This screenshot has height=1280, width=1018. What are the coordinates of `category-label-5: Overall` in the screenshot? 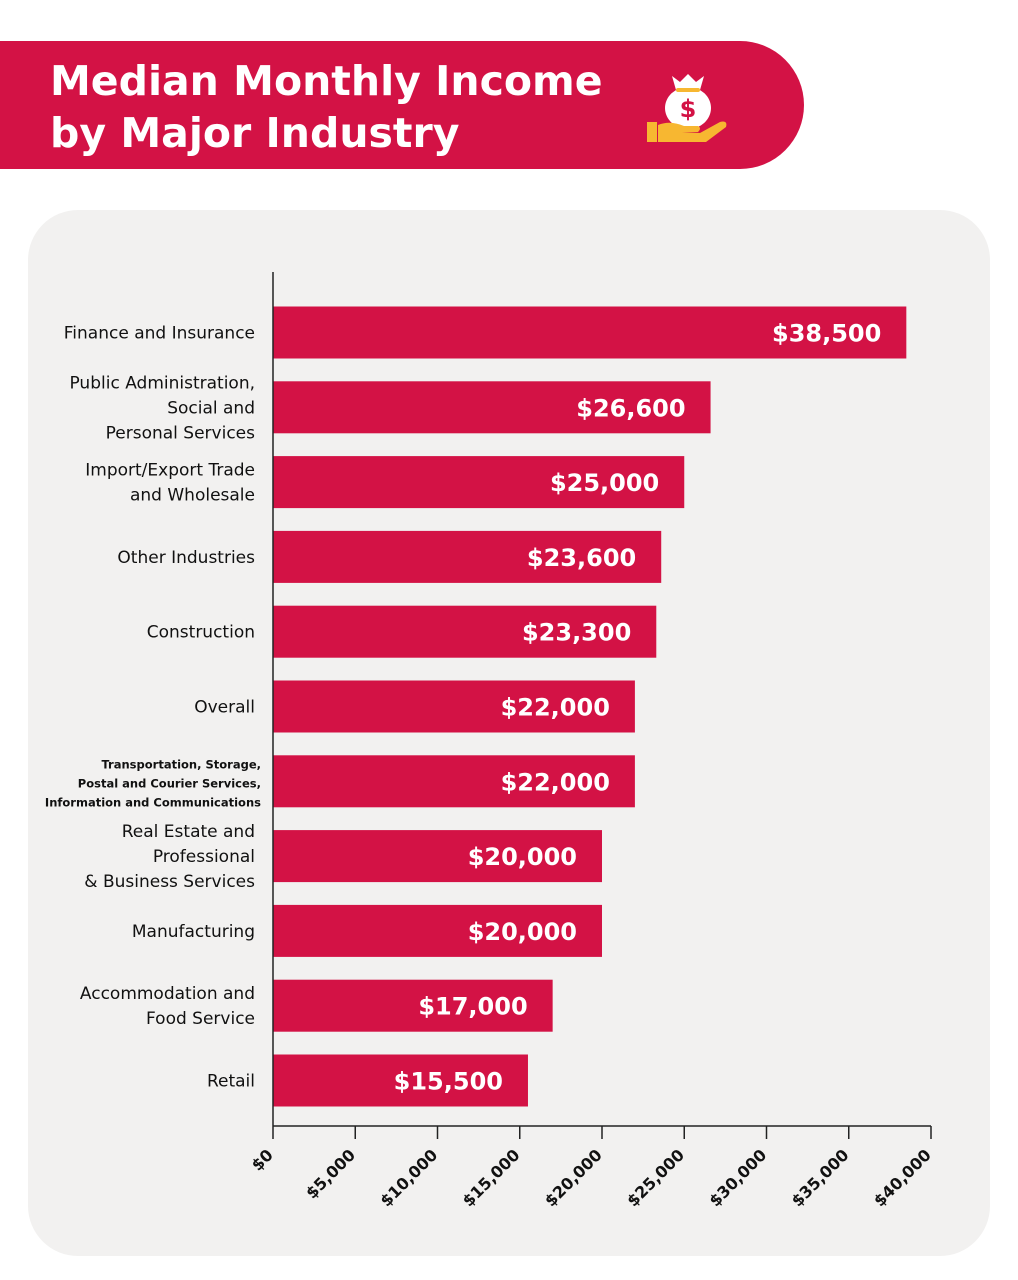 It's located at (224, 708).